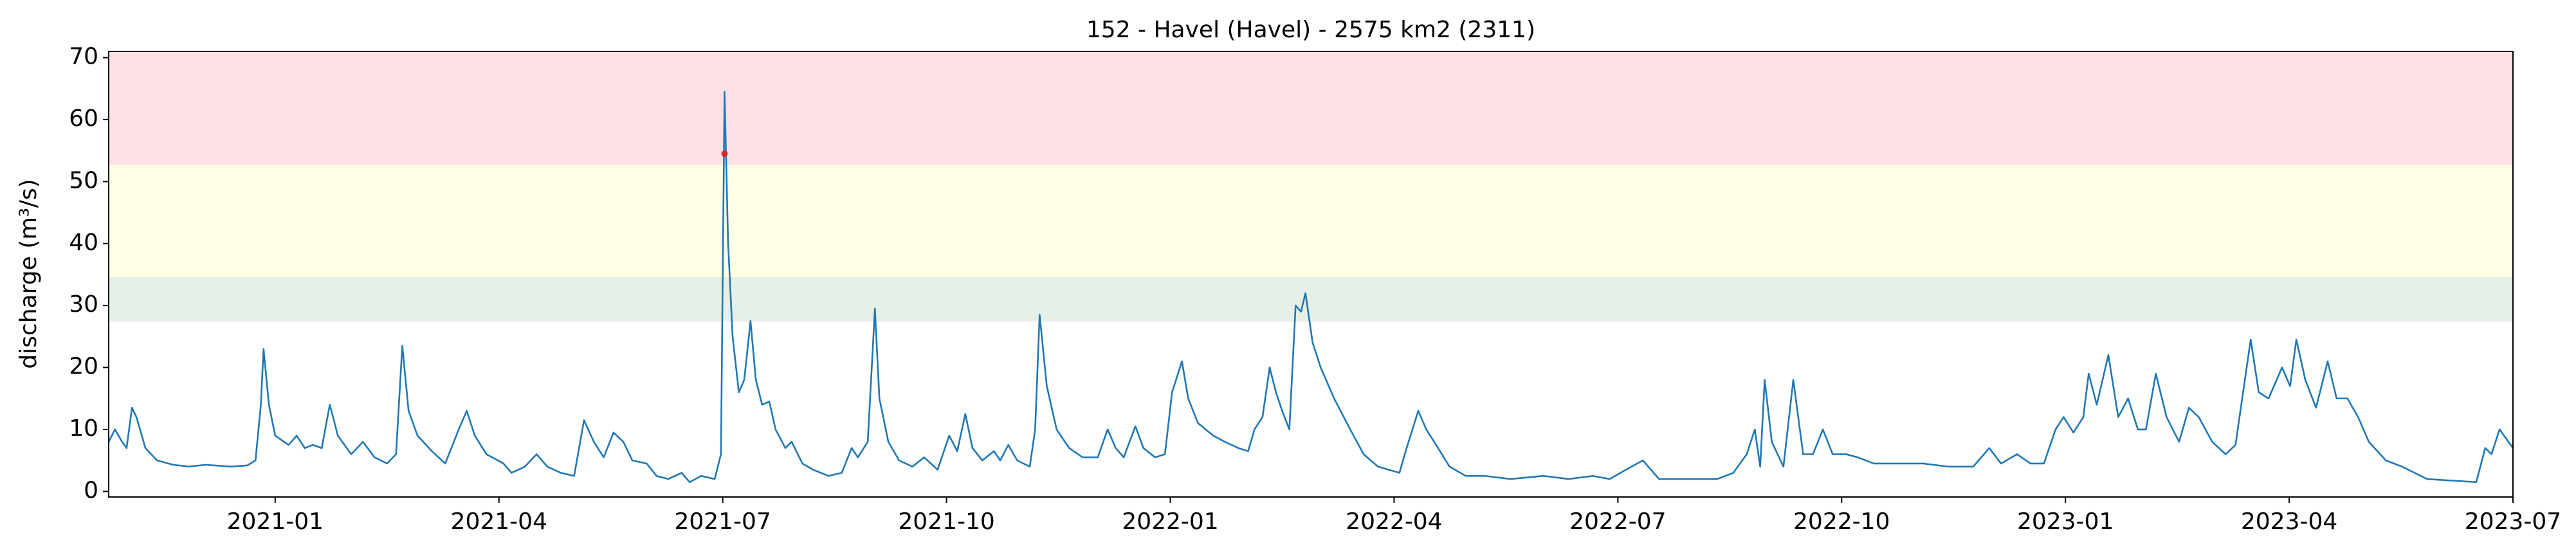 The image size is (2576, 560). Describe the element at coordinates (83, 181) in the screenshot. I see `y-tick-label: 50` at that location.